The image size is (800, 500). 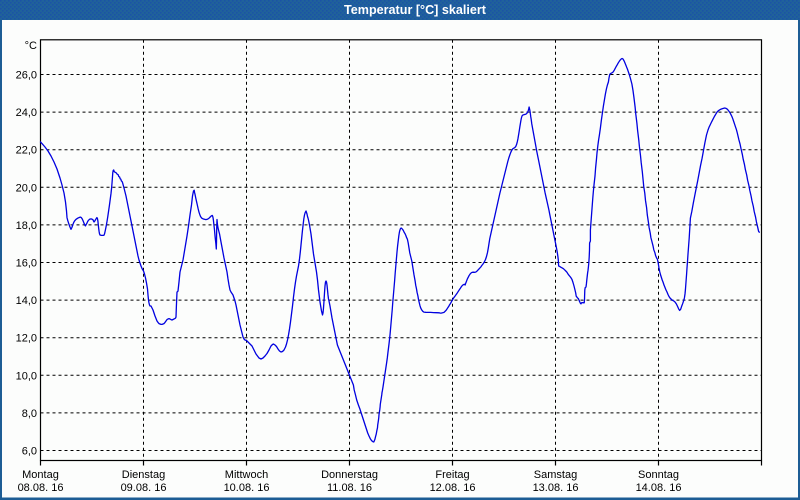 What do you see at coordinates (40, 475) in the screenshot?
I see `svg-text: Montag` at bounding box center [40, 475].